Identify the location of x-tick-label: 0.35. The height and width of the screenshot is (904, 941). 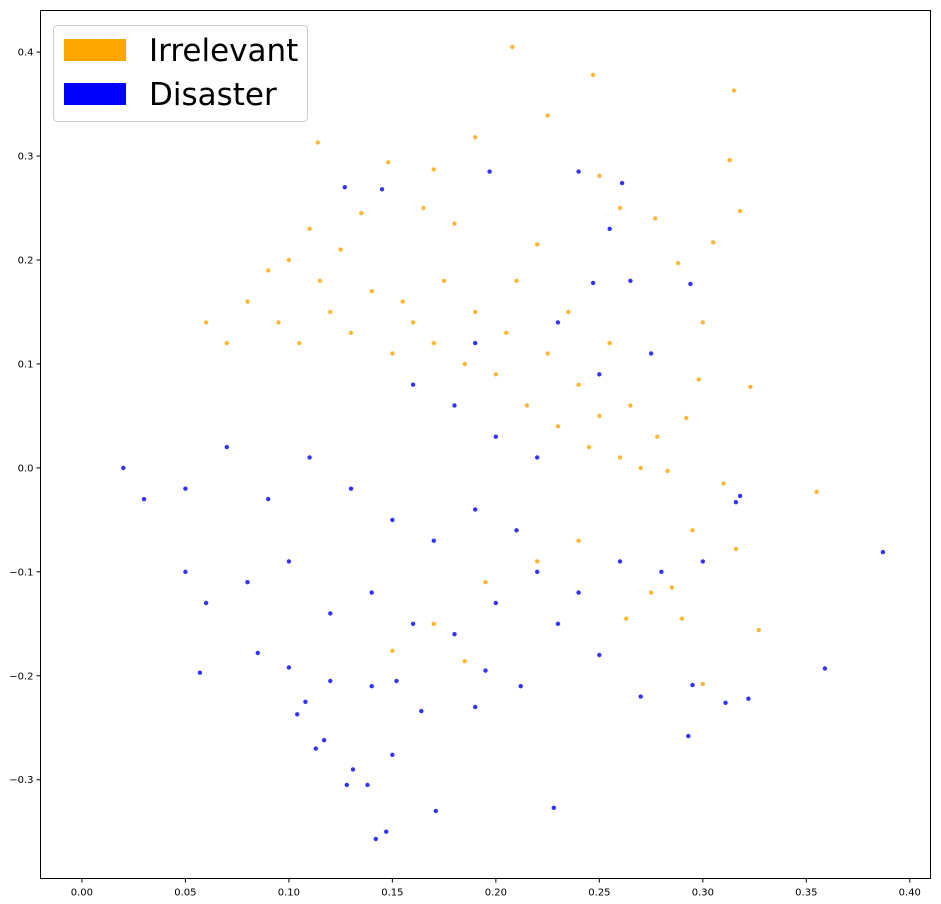
(806, 893).